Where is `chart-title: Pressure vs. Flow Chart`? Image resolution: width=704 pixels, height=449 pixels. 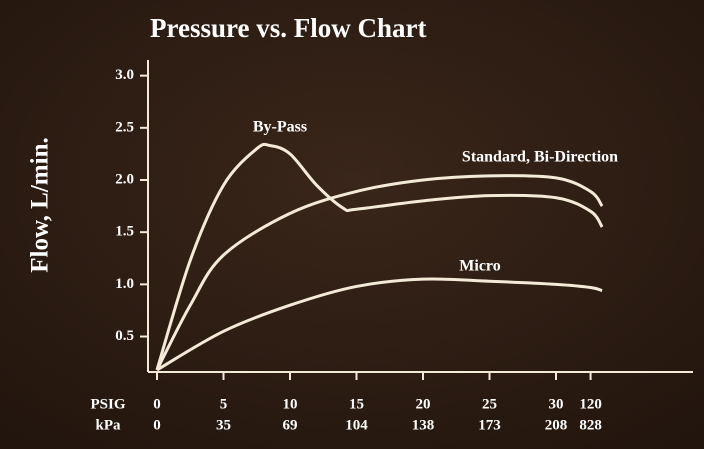
chart-title: Pressure vs. Flow Chart is located at coordinates (288, 28).